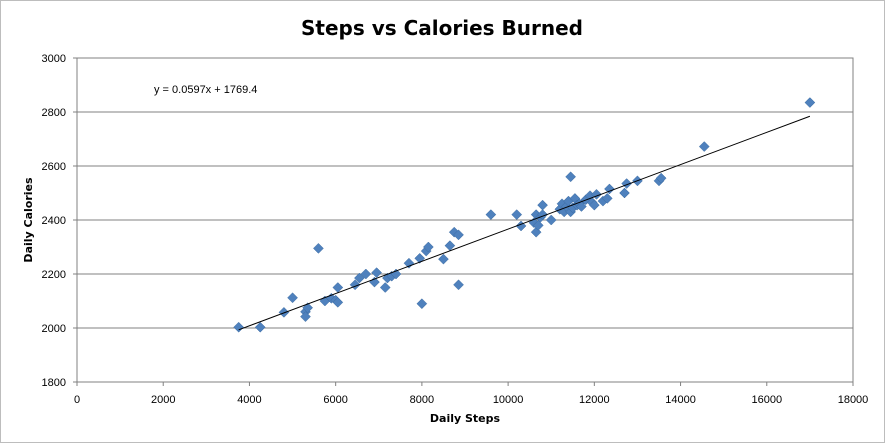  I want to click on y-tick-label: 3000, so click(54, 59).